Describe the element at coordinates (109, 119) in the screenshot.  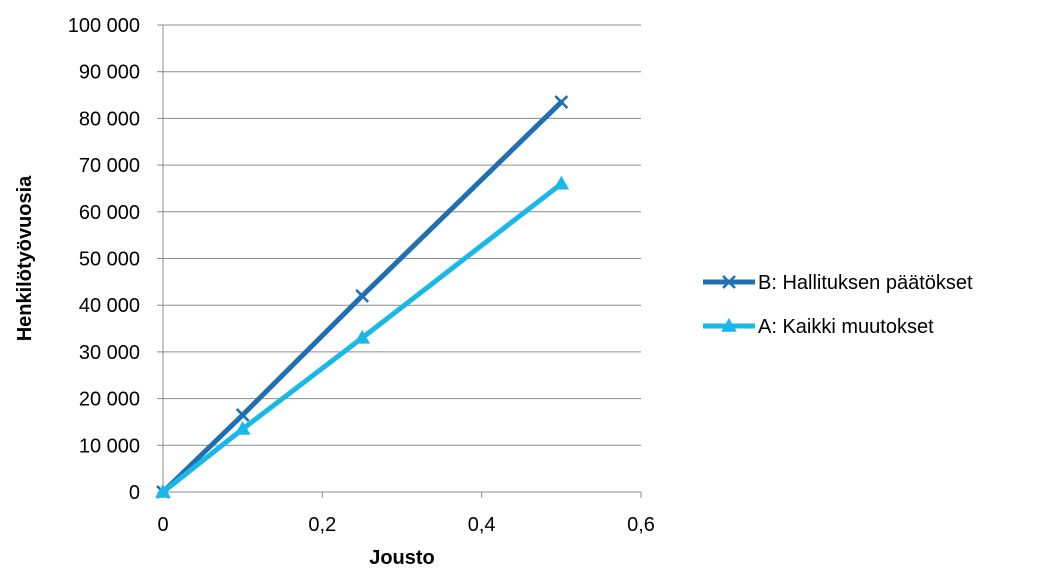
I see `y-tick-label: 80 000` at that location.